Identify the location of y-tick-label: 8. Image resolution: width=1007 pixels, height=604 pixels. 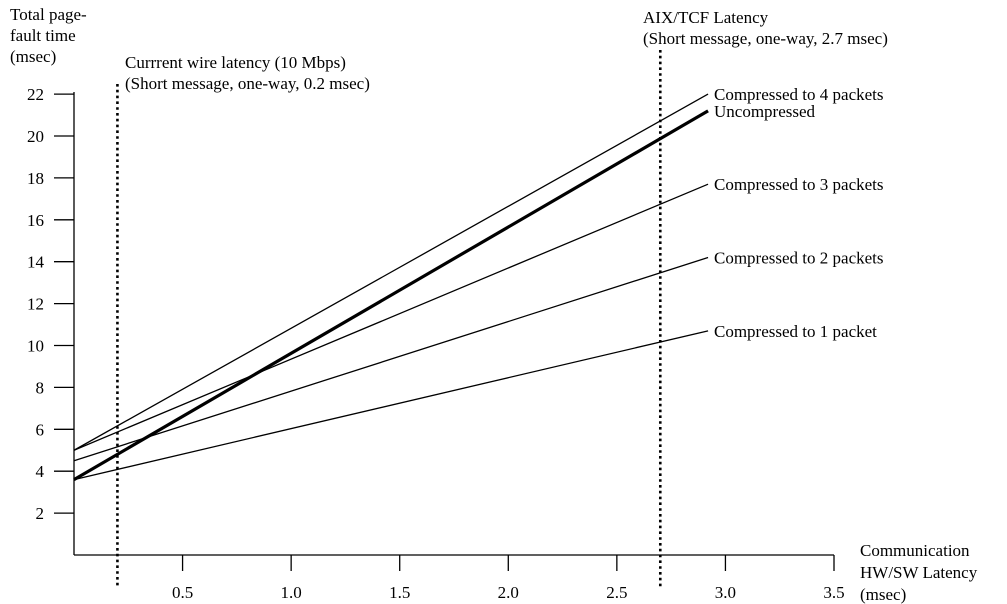
(40, 387).